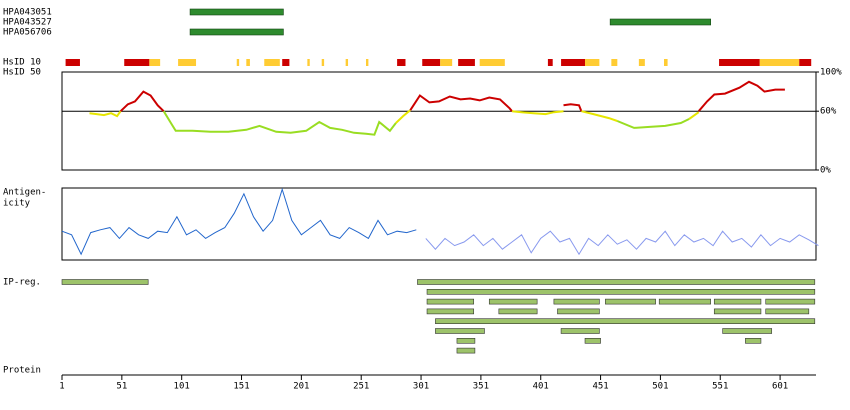  What do you see at coordinates (121, 387) in the screenshot?
I see `x-tick-label: 51` at bounding box center [121, 387].